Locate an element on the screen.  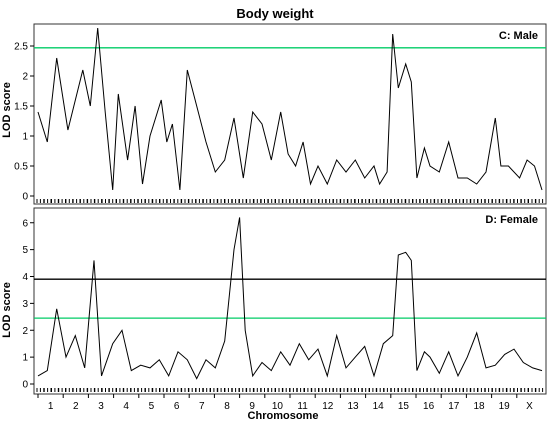
chromosome-label: 12 is located at coordinates (328, 406).